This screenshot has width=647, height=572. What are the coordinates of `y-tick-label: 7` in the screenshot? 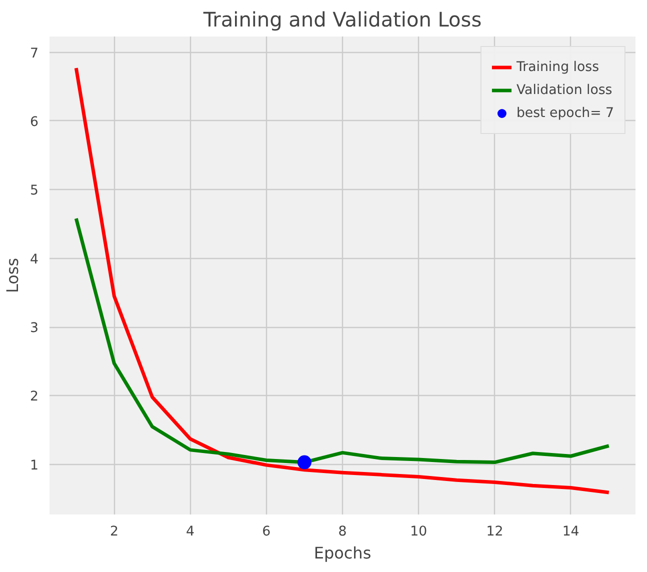 It's located at (34, 54).